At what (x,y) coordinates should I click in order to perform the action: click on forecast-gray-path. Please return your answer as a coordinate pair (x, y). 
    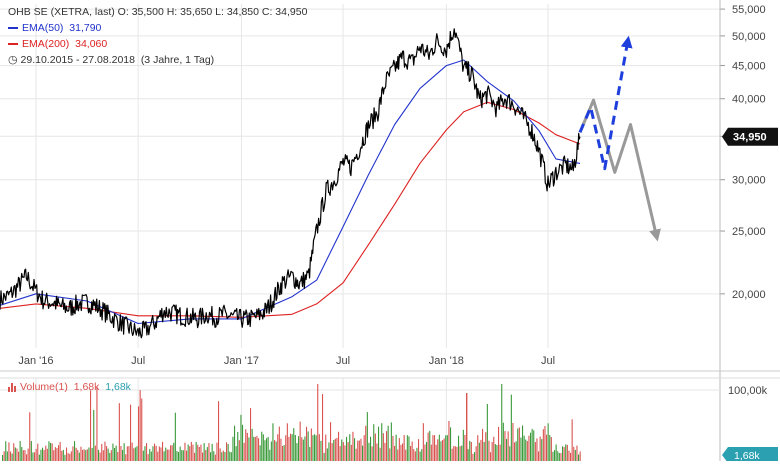
    Looking at the image, I should click on (619, 170).